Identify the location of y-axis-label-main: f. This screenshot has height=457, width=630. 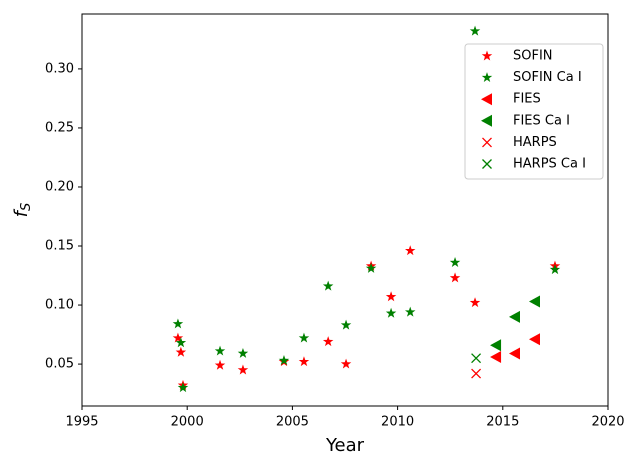
(21, 212).